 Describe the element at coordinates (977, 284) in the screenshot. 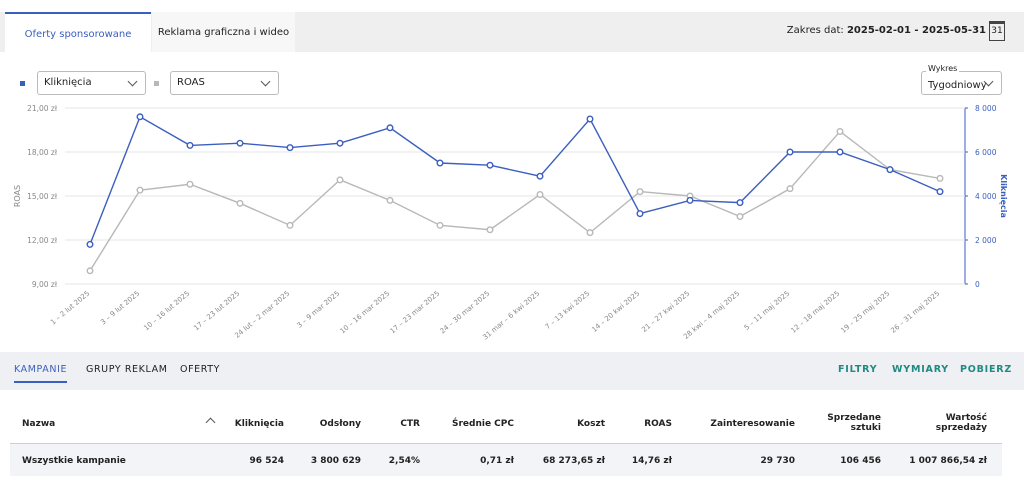

I see `y2-tick-label: 0` at that location.